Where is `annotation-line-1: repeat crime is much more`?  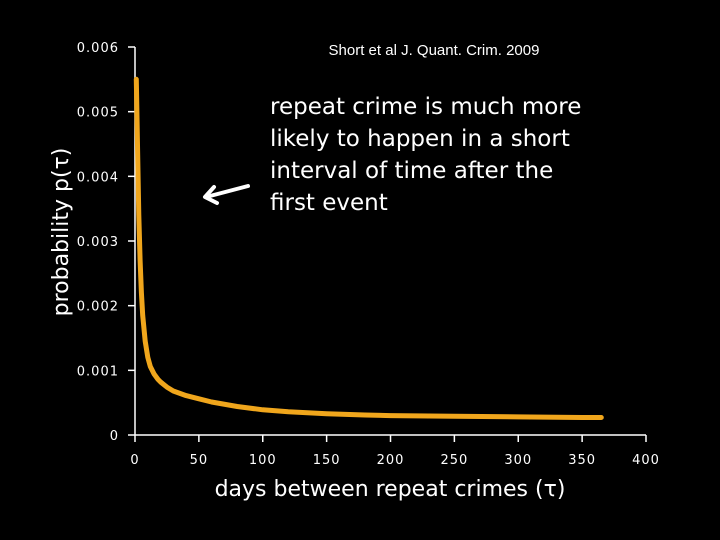
annotation-line-1: repeat crime is much more is located at coordinates (425, 107).